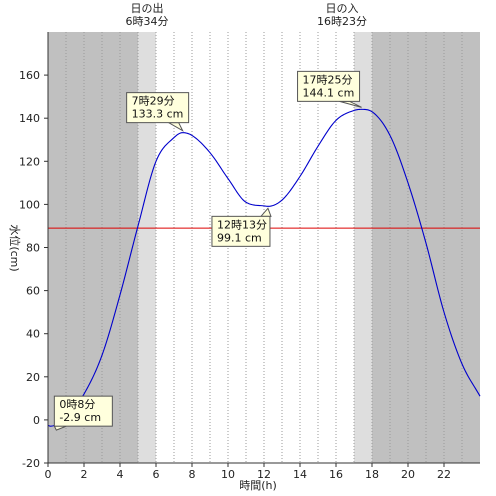 The width and height of the screenshot is (496, 496). I want to click on y-tick-label: 20, so click(33, 377).